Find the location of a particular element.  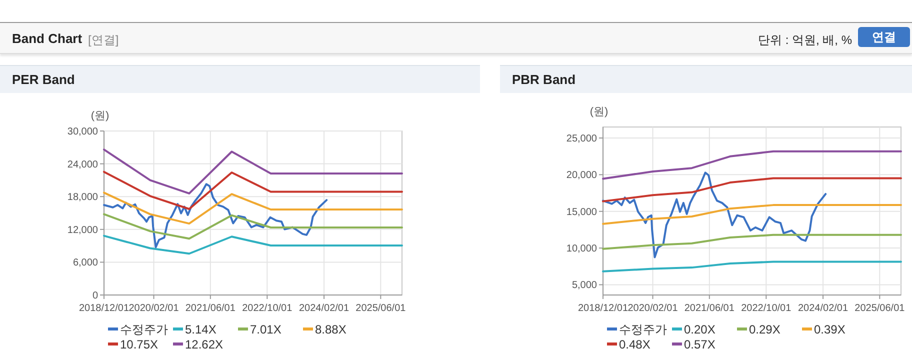

text: [연결] is located at coordinates (103, 40).